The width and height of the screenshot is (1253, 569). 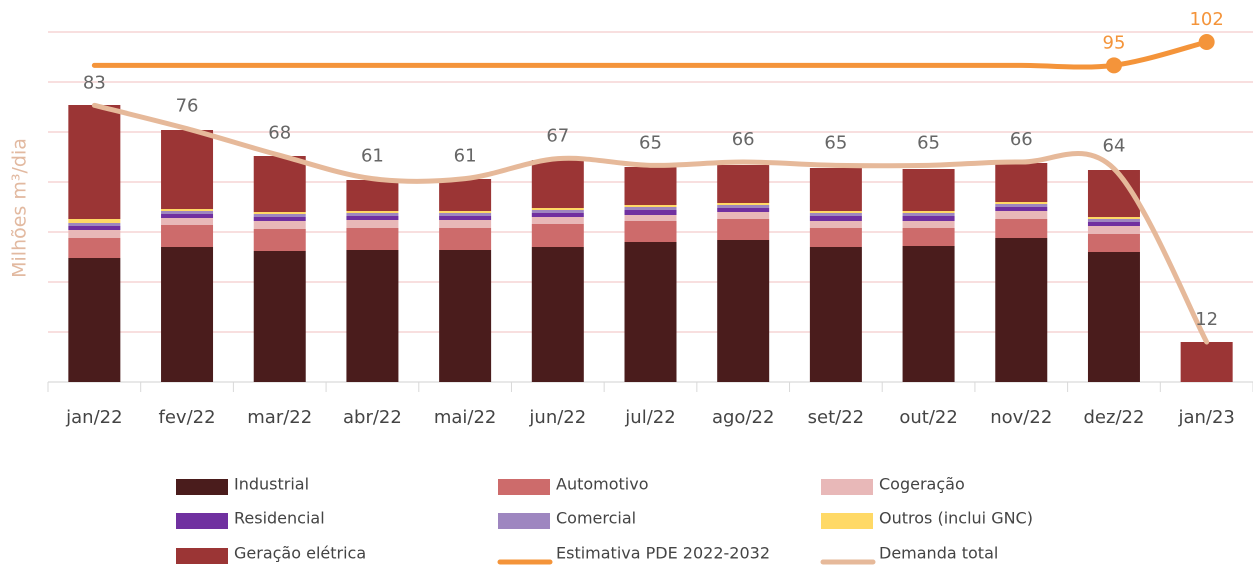 What do you see at coordinates (372, 417) in the screenshot?
I see `x-tick-label: abr/22` at bounding box center [372, 417].